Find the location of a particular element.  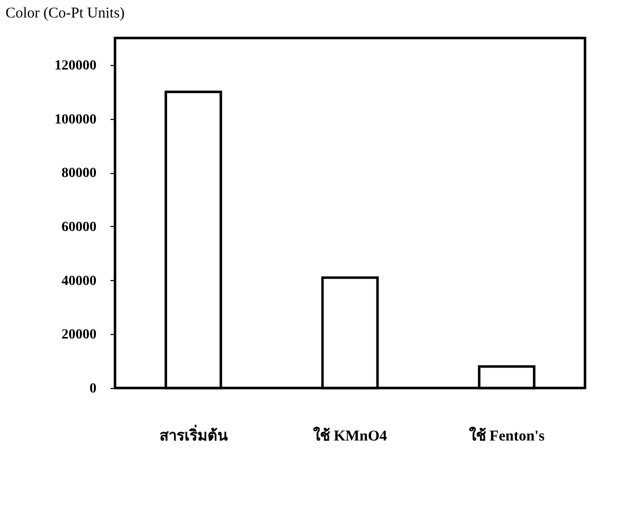

x-tick-label: สารเริ่มต้น is located at coordinates (193, 434).